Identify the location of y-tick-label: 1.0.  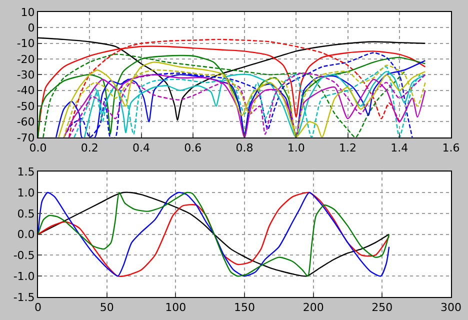
(26, 193).